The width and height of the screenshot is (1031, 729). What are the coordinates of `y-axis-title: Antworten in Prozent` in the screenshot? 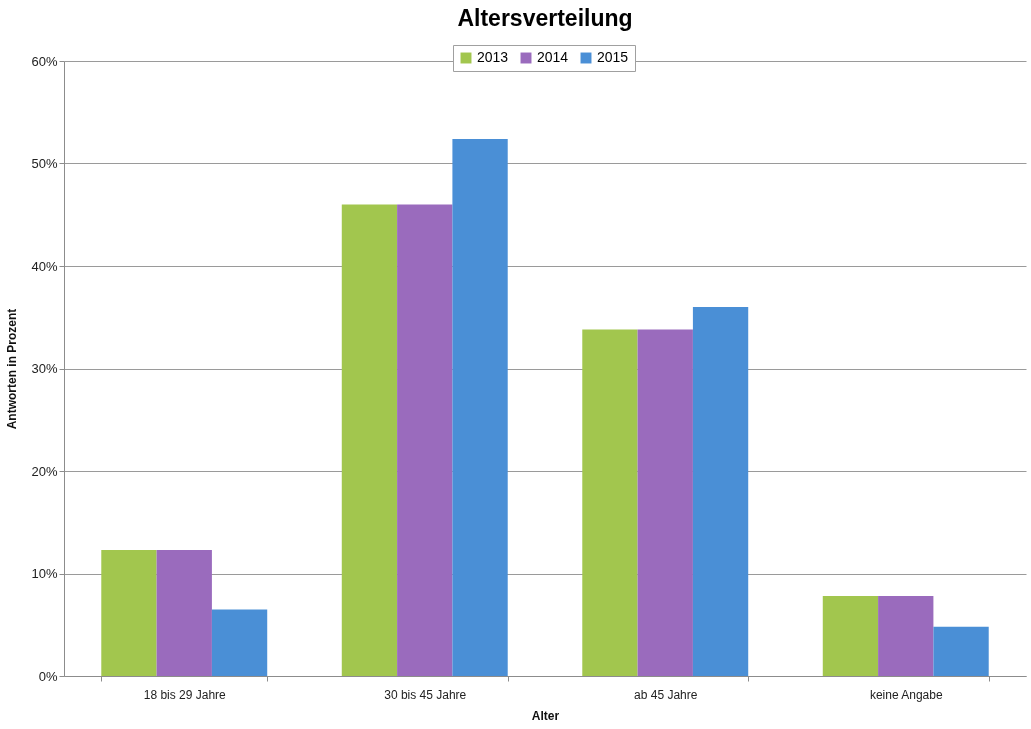 It's located at (12, 369).